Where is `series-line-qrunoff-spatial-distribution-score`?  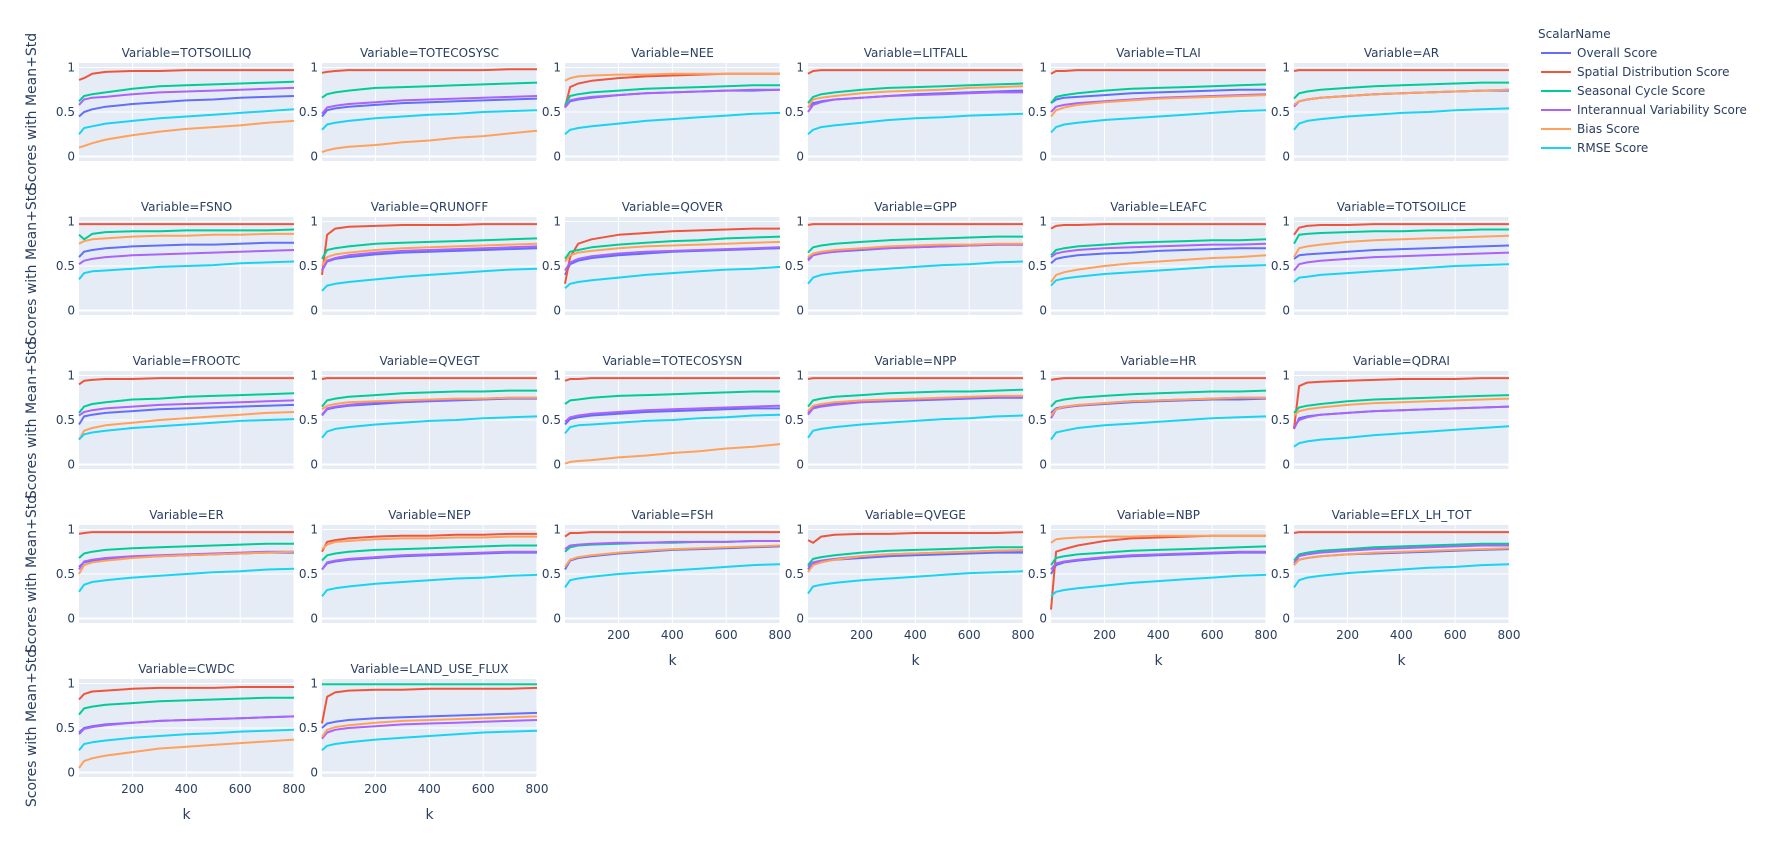
series-line-qrunoff-spatial-distribution-score is located at coordinates (429, 249).